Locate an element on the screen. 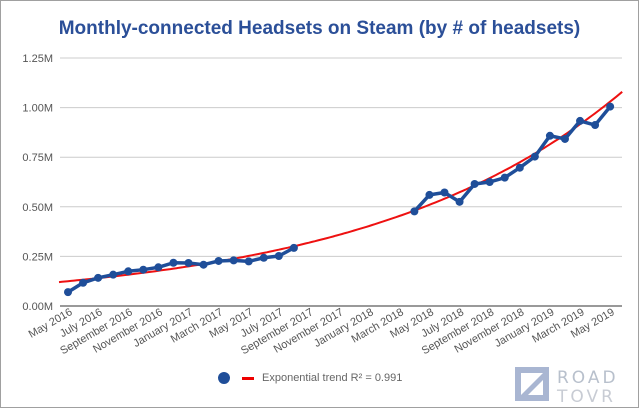  y-tick-label: 0.75M is located at coordinates (37, 158).